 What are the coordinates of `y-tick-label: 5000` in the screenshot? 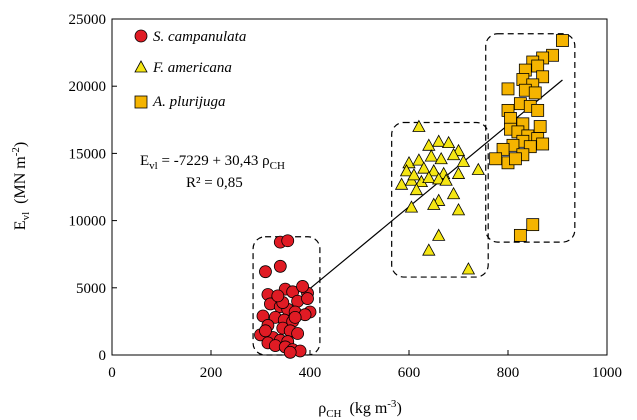 It's located at (91, 289).